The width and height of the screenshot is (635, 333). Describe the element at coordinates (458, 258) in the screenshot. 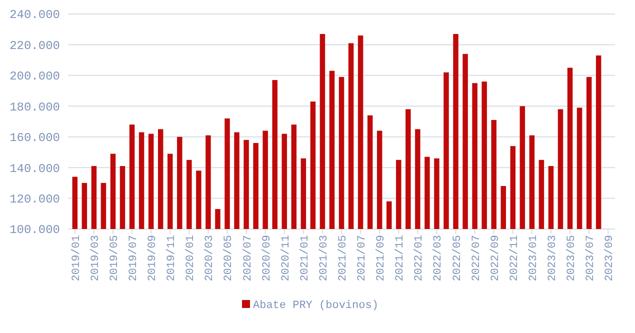

I see `x-tick-label: 2022/05` at that location.